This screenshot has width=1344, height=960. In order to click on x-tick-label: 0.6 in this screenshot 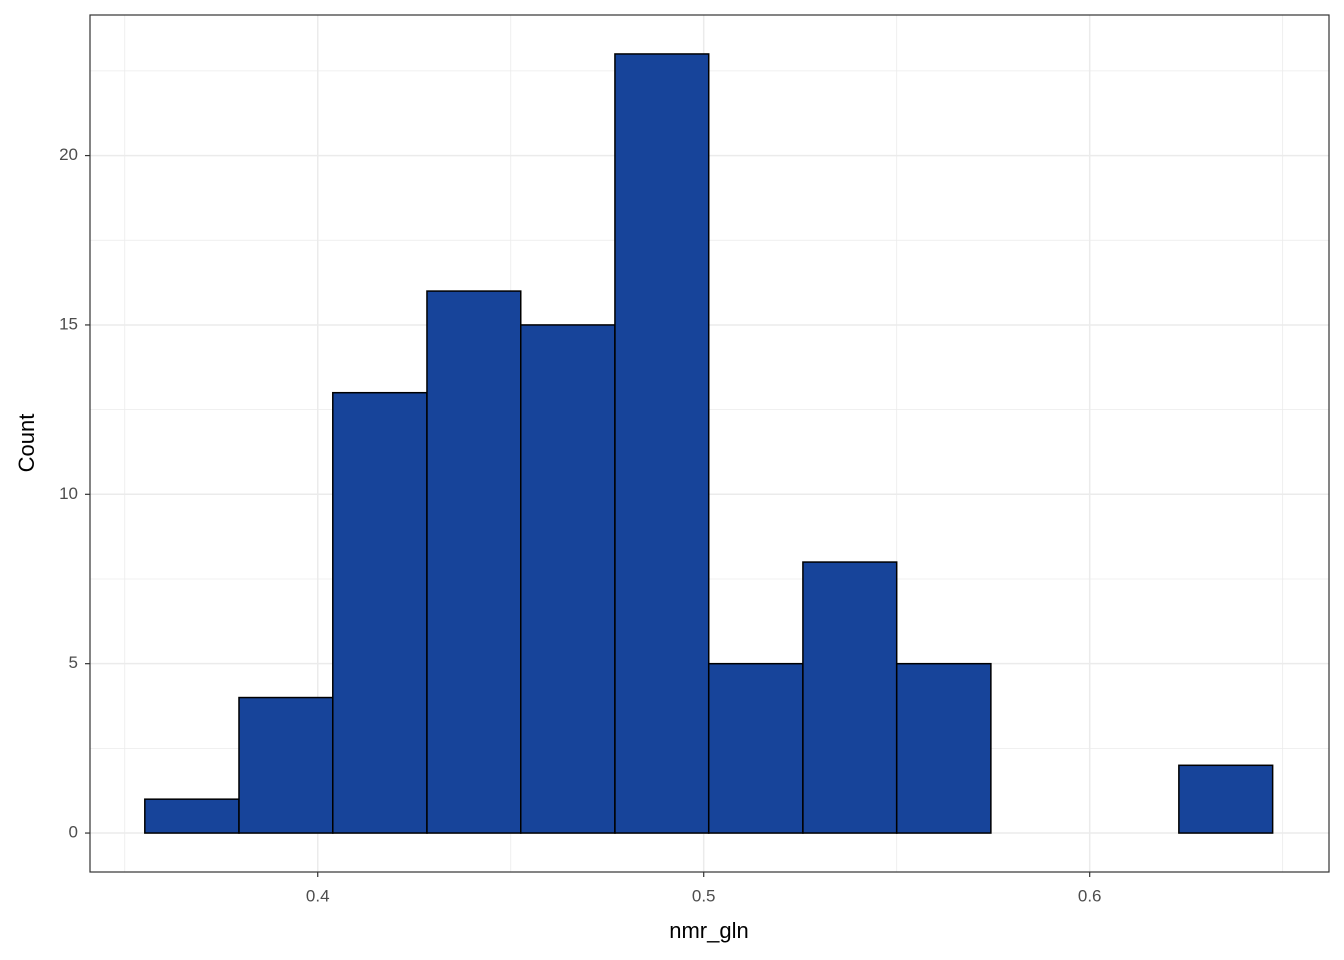, I will do `click(1090, 895)`.